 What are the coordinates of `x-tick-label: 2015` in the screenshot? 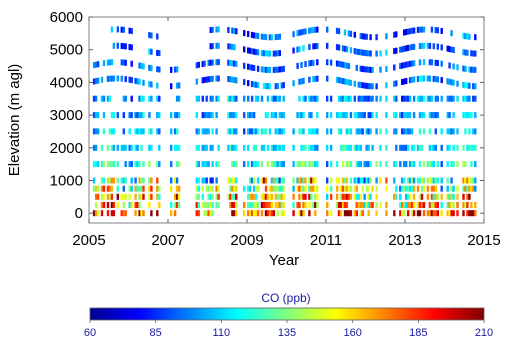 It's located at (483, 240).